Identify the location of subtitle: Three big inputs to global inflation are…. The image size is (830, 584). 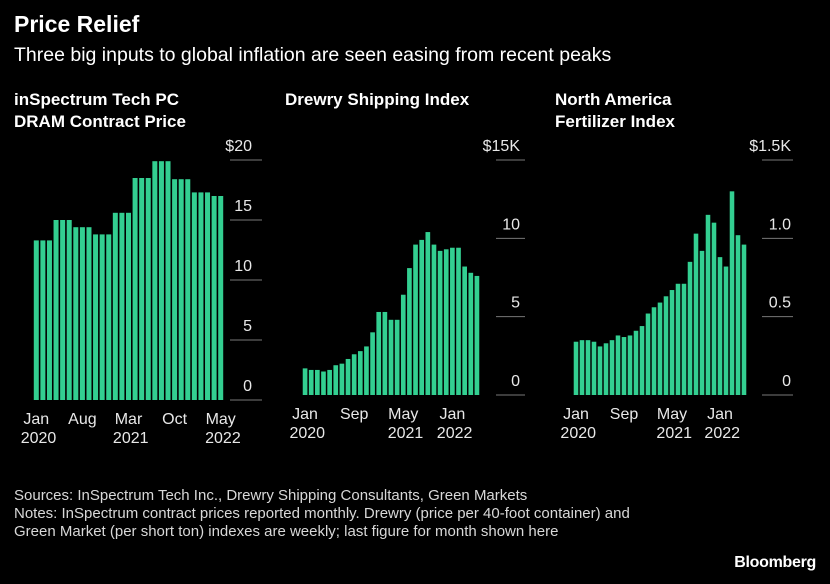
(313, 55).